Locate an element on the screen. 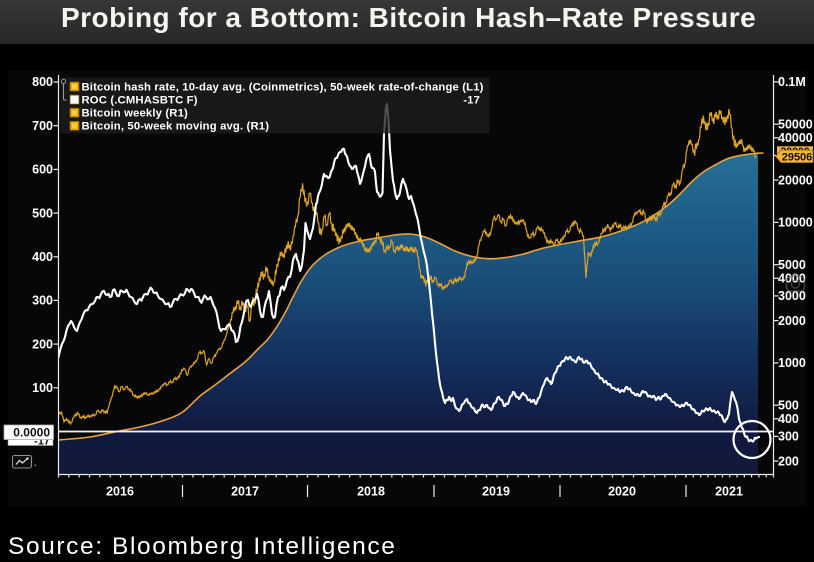 Image resolution: width=814 pixels, height=562 pixels. svg-text: 2017 is located at coordinates (245, 492).